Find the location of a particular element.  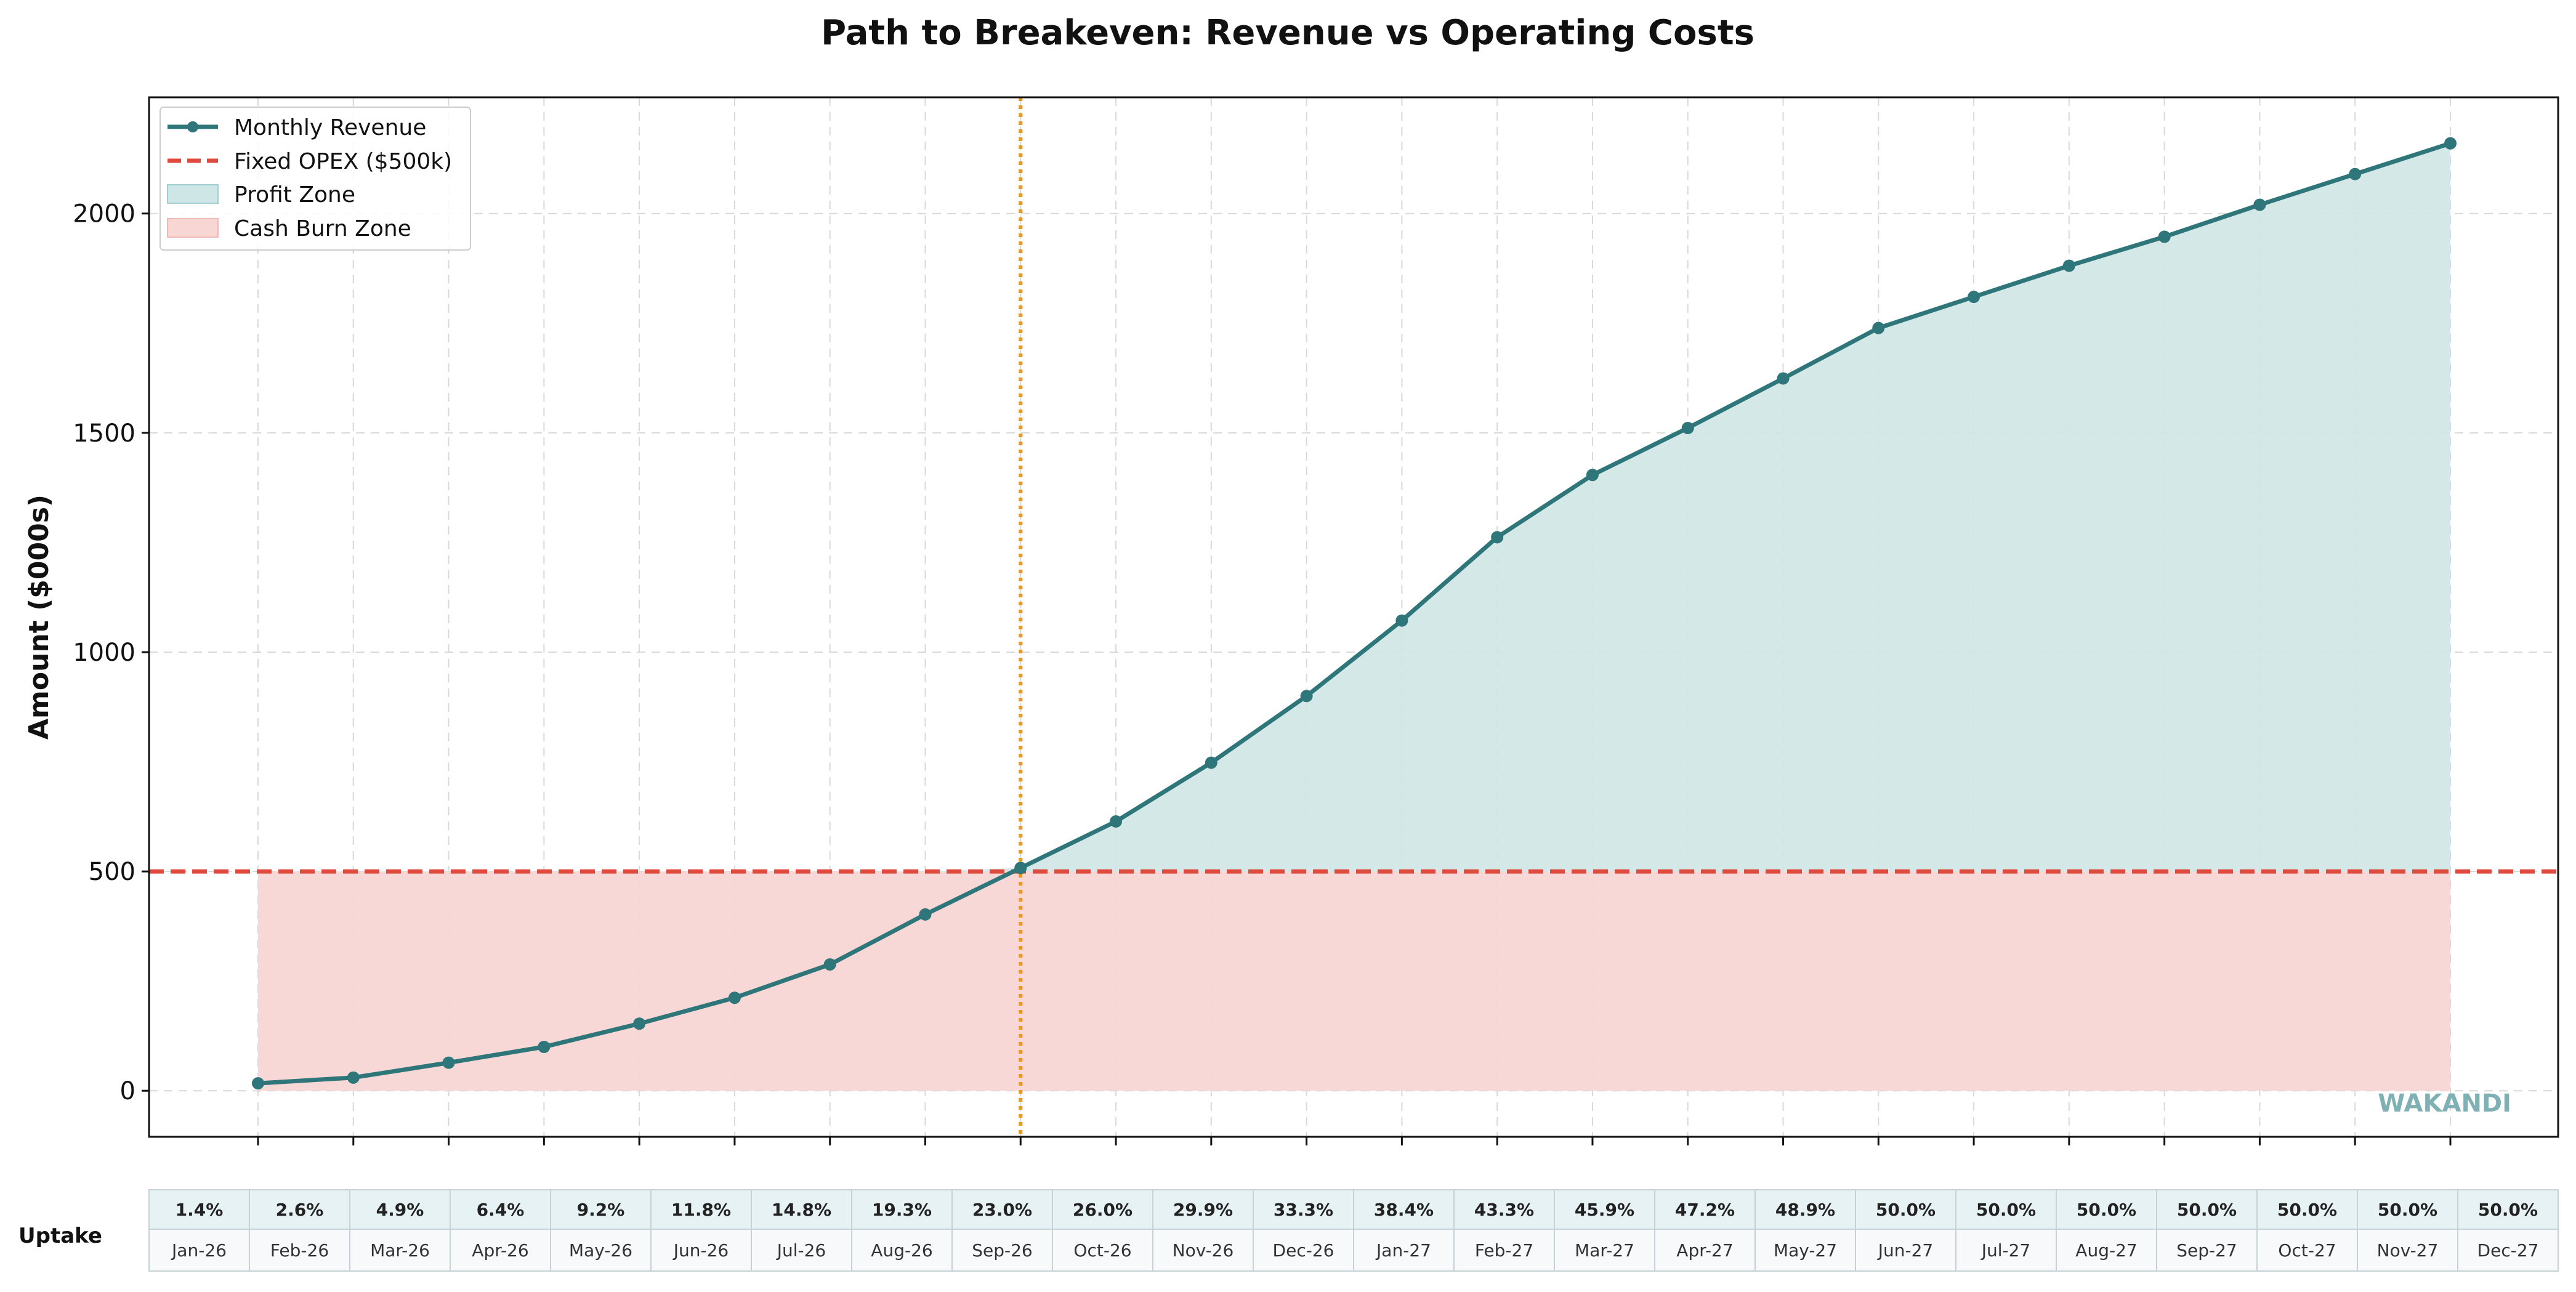

y-tick-label: 1000 is located at coordinates (104, 653).